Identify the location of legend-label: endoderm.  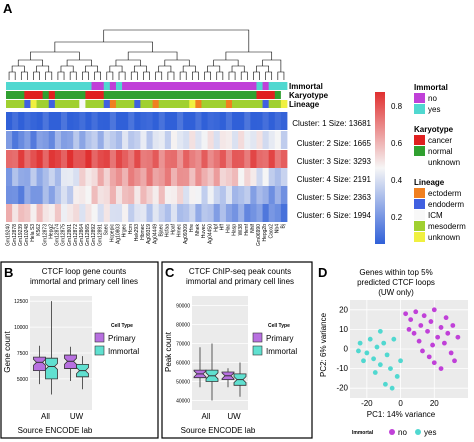
(446, 204).